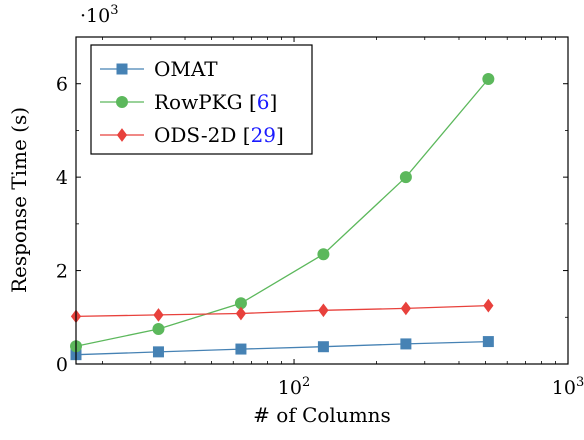 The width and height of the screenshot is (584, 440). What do you see at coordinates (186, 69) in the screenshot?
I see `legend-label: OMAT` at bounding box center [186, 69].